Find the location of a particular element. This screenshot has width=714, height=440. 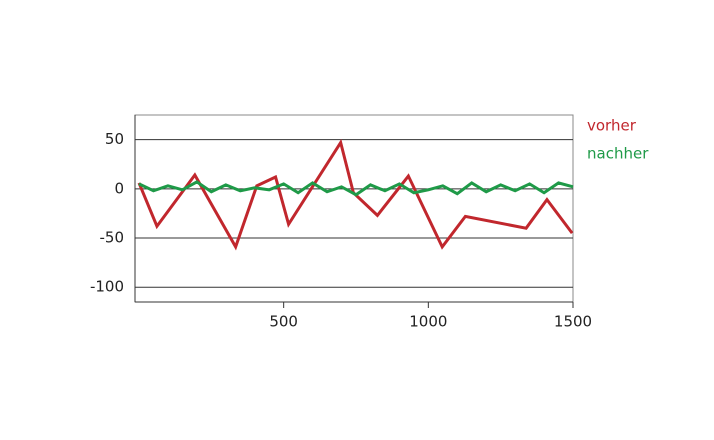

y-tick-label: -100 is located at coordinates (107, 287).